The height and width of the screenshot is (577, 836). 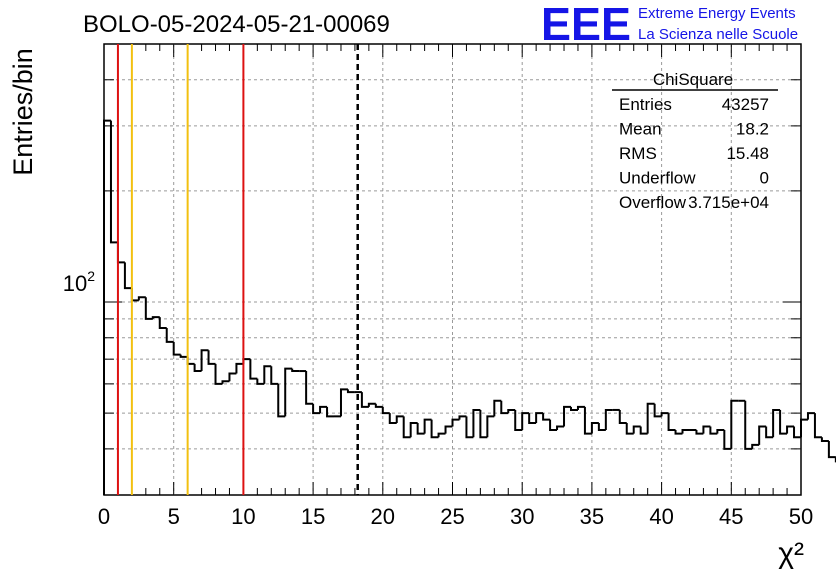 What do you see at coordinates (313, 516) in the screenshot?
I see `x-tick-label: 15` at bounding box center [313, 516].